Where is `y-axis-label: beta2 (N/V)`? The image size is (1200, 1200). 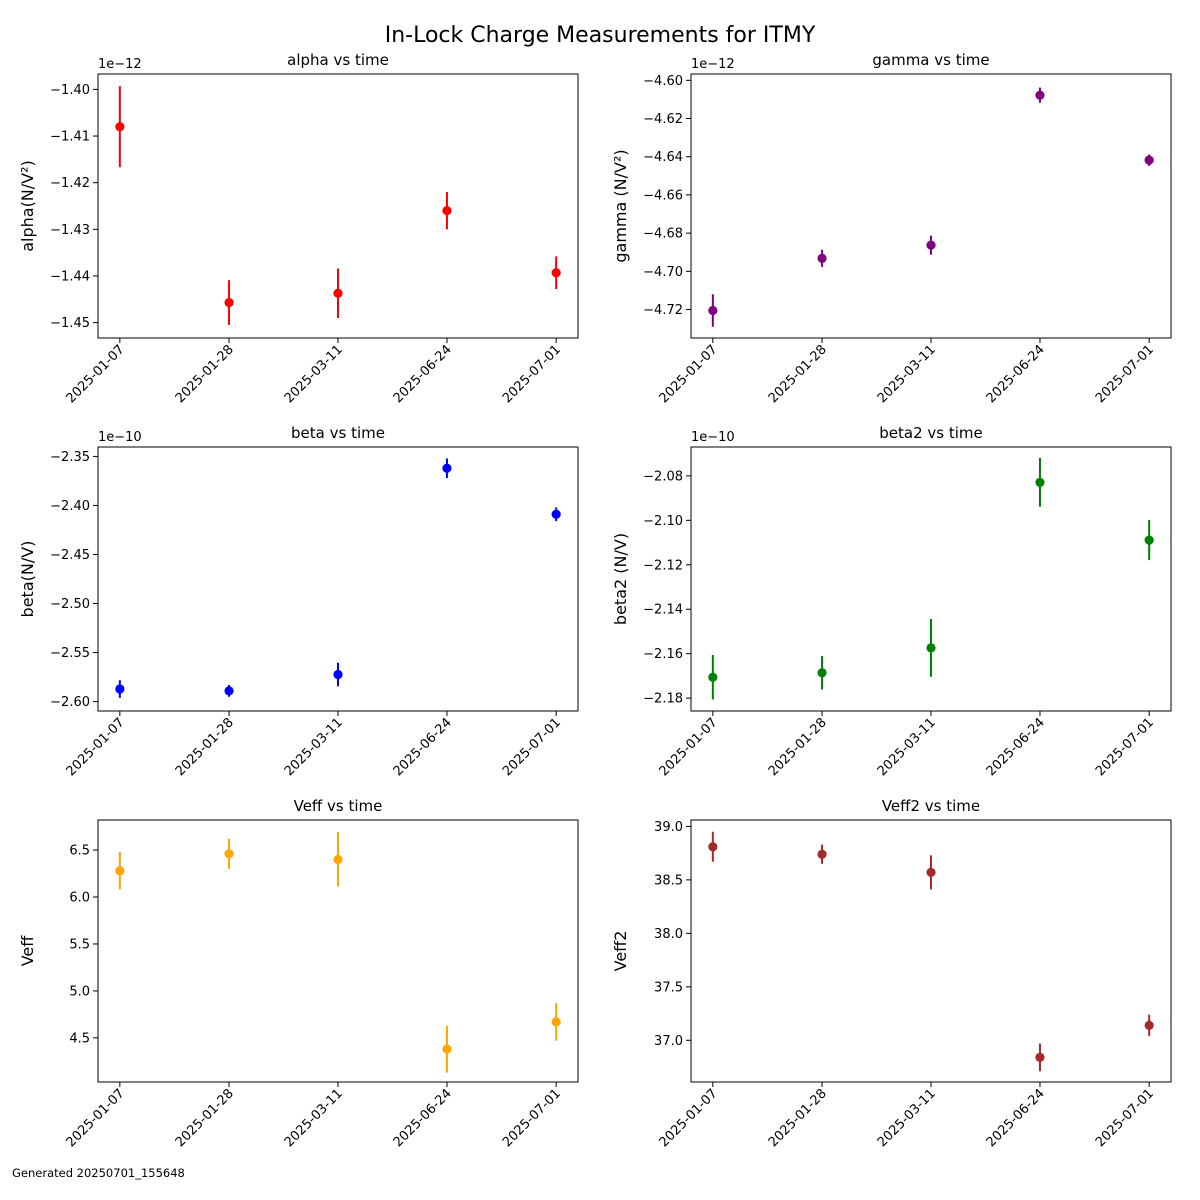
y-axis-label: beta2 (N/V) is located at coordinates (620, 579).